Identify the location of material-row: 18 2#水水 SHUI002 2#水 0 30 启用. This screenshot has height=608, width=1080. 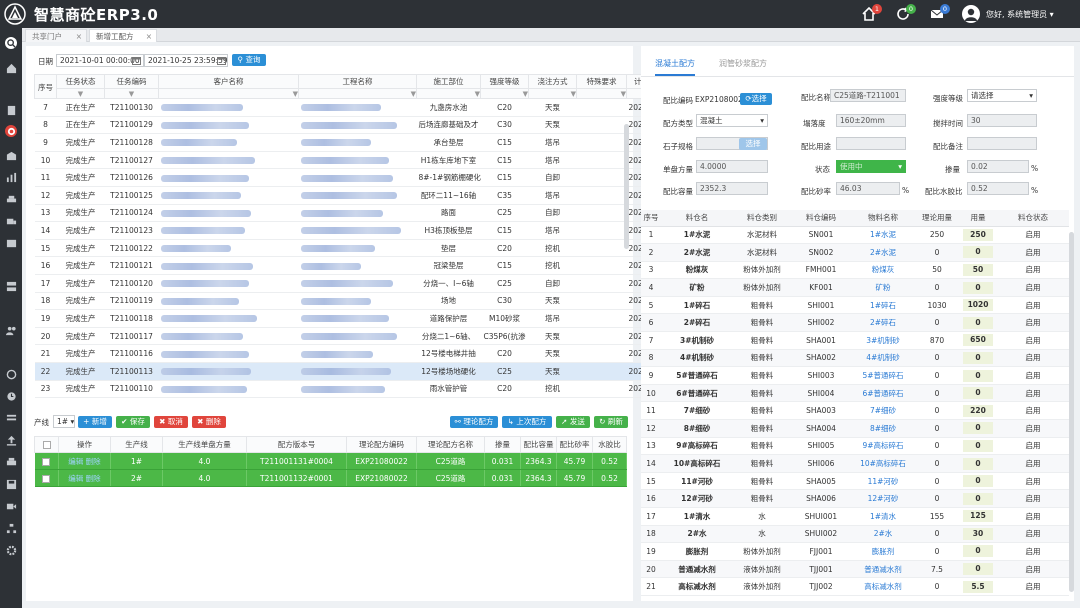
(855, 534).